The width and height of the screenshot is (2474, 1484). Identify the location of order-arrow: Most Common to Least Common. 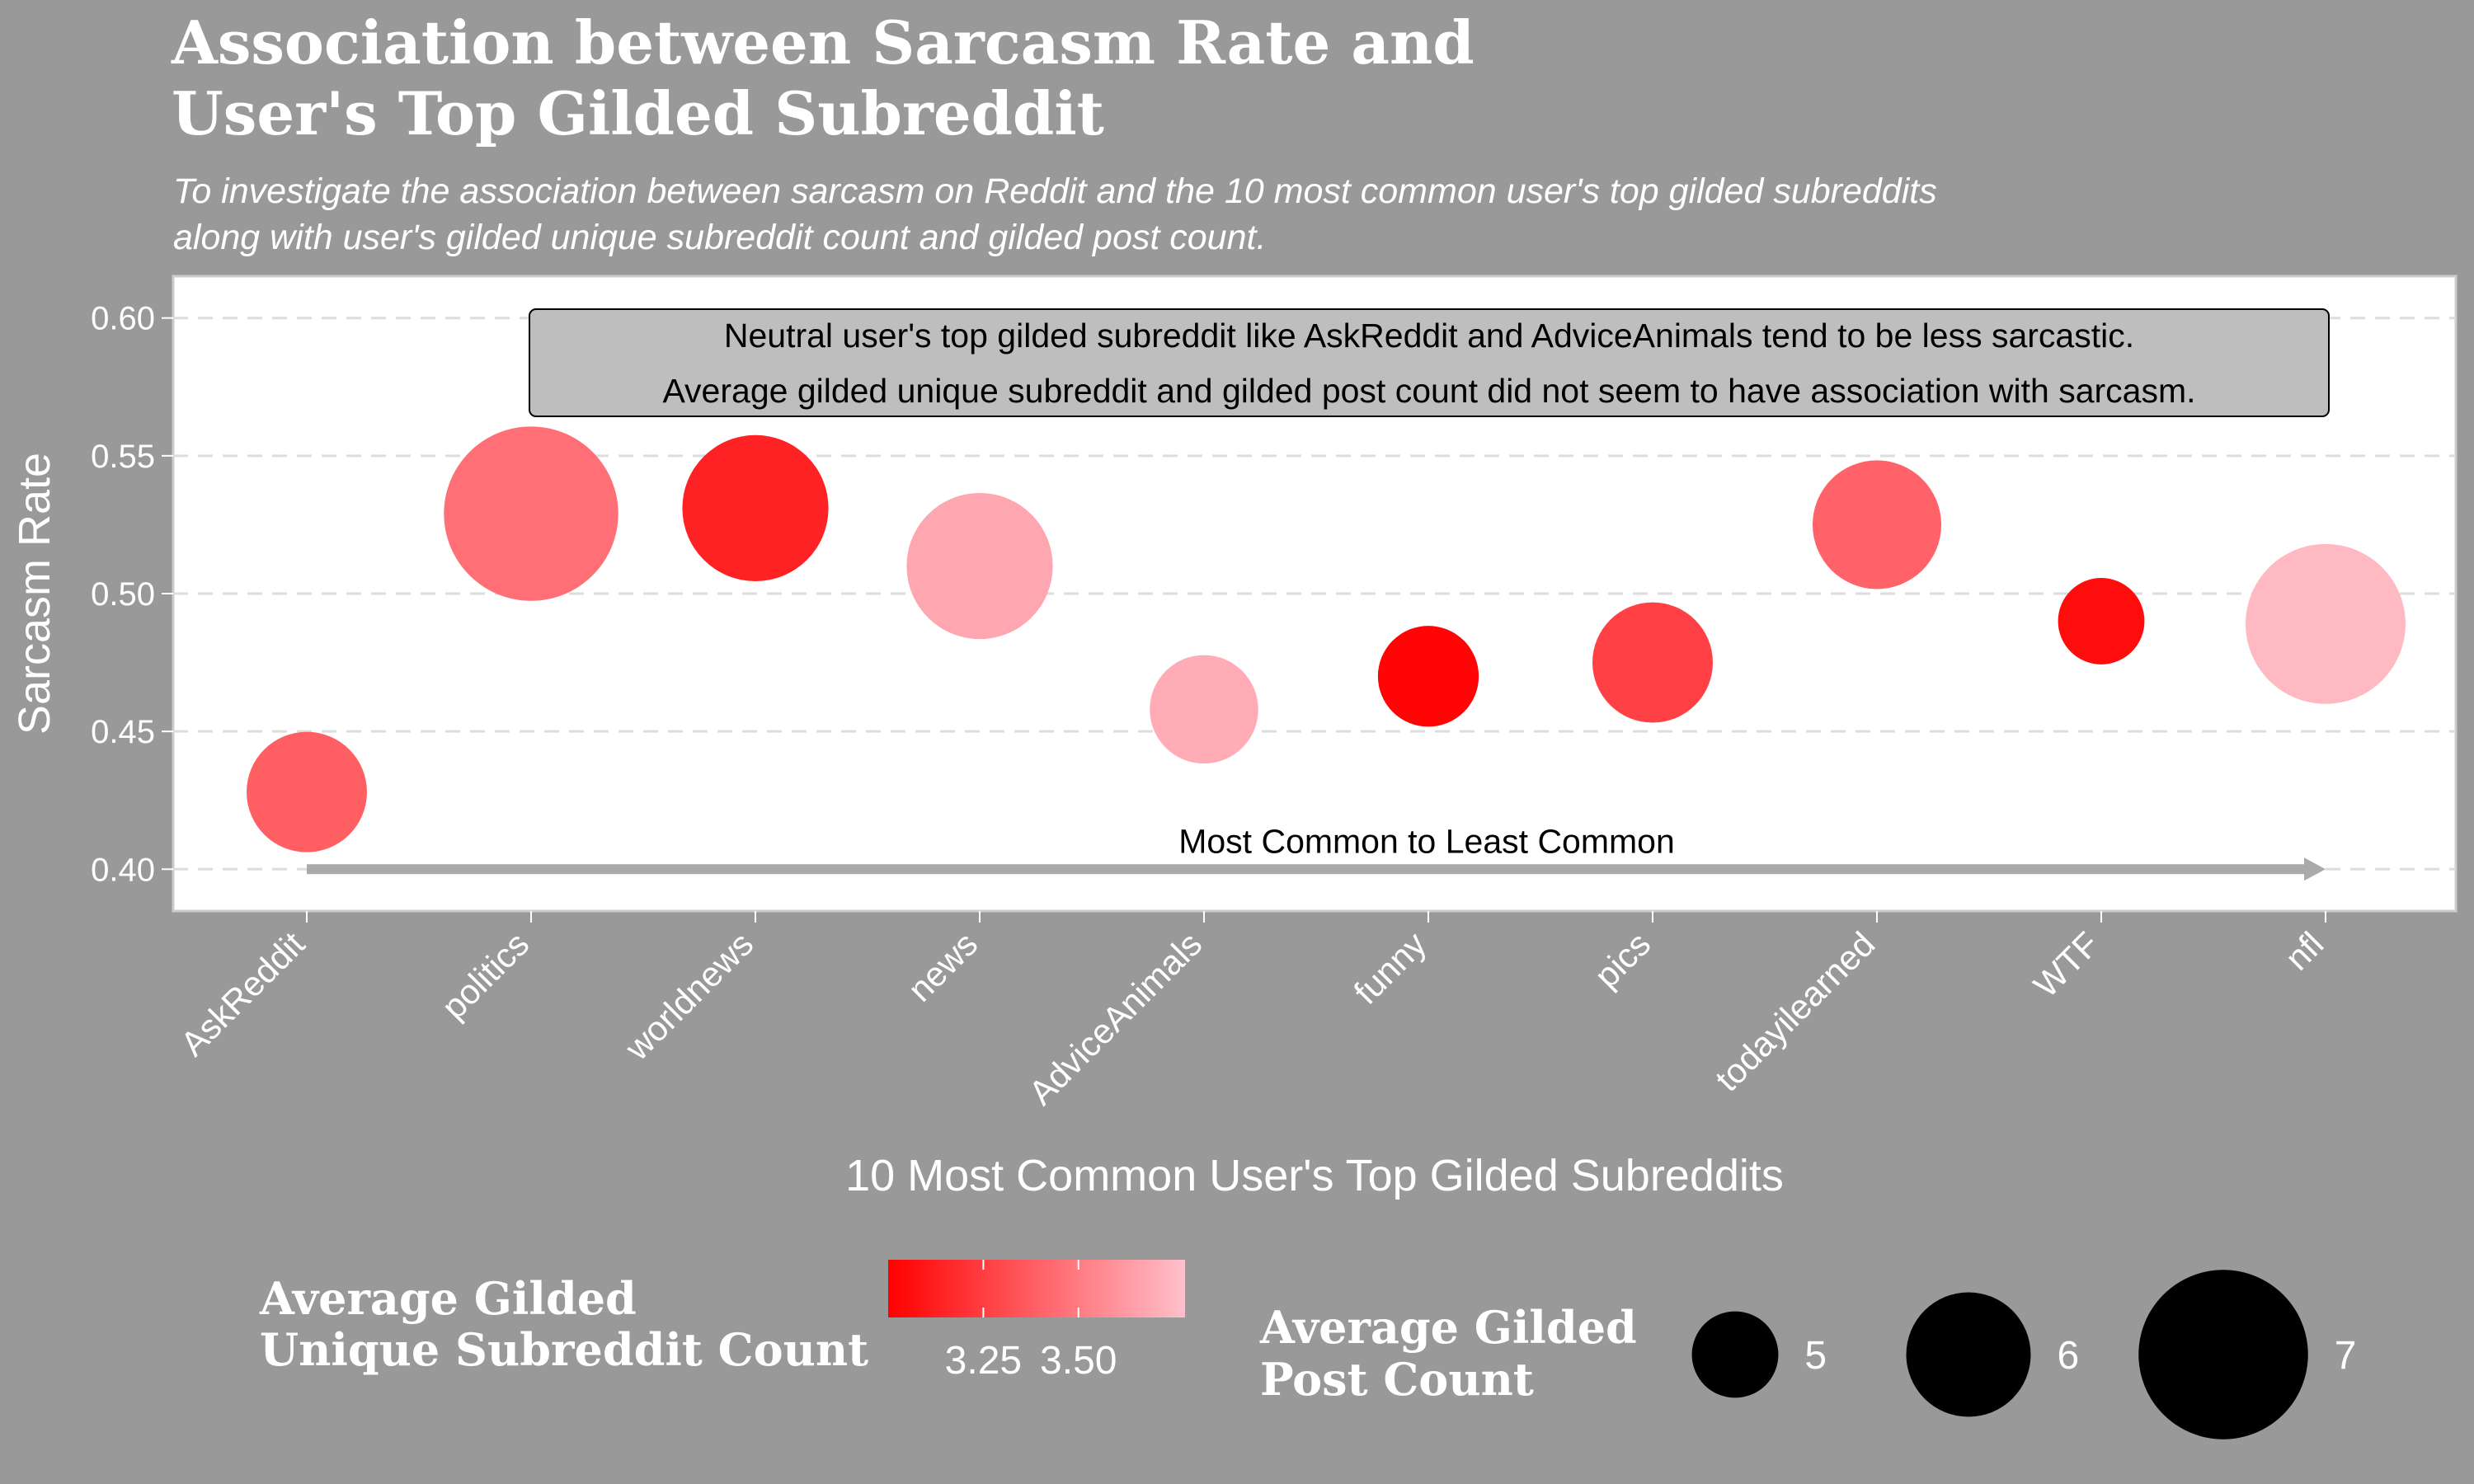
(1316, 851).